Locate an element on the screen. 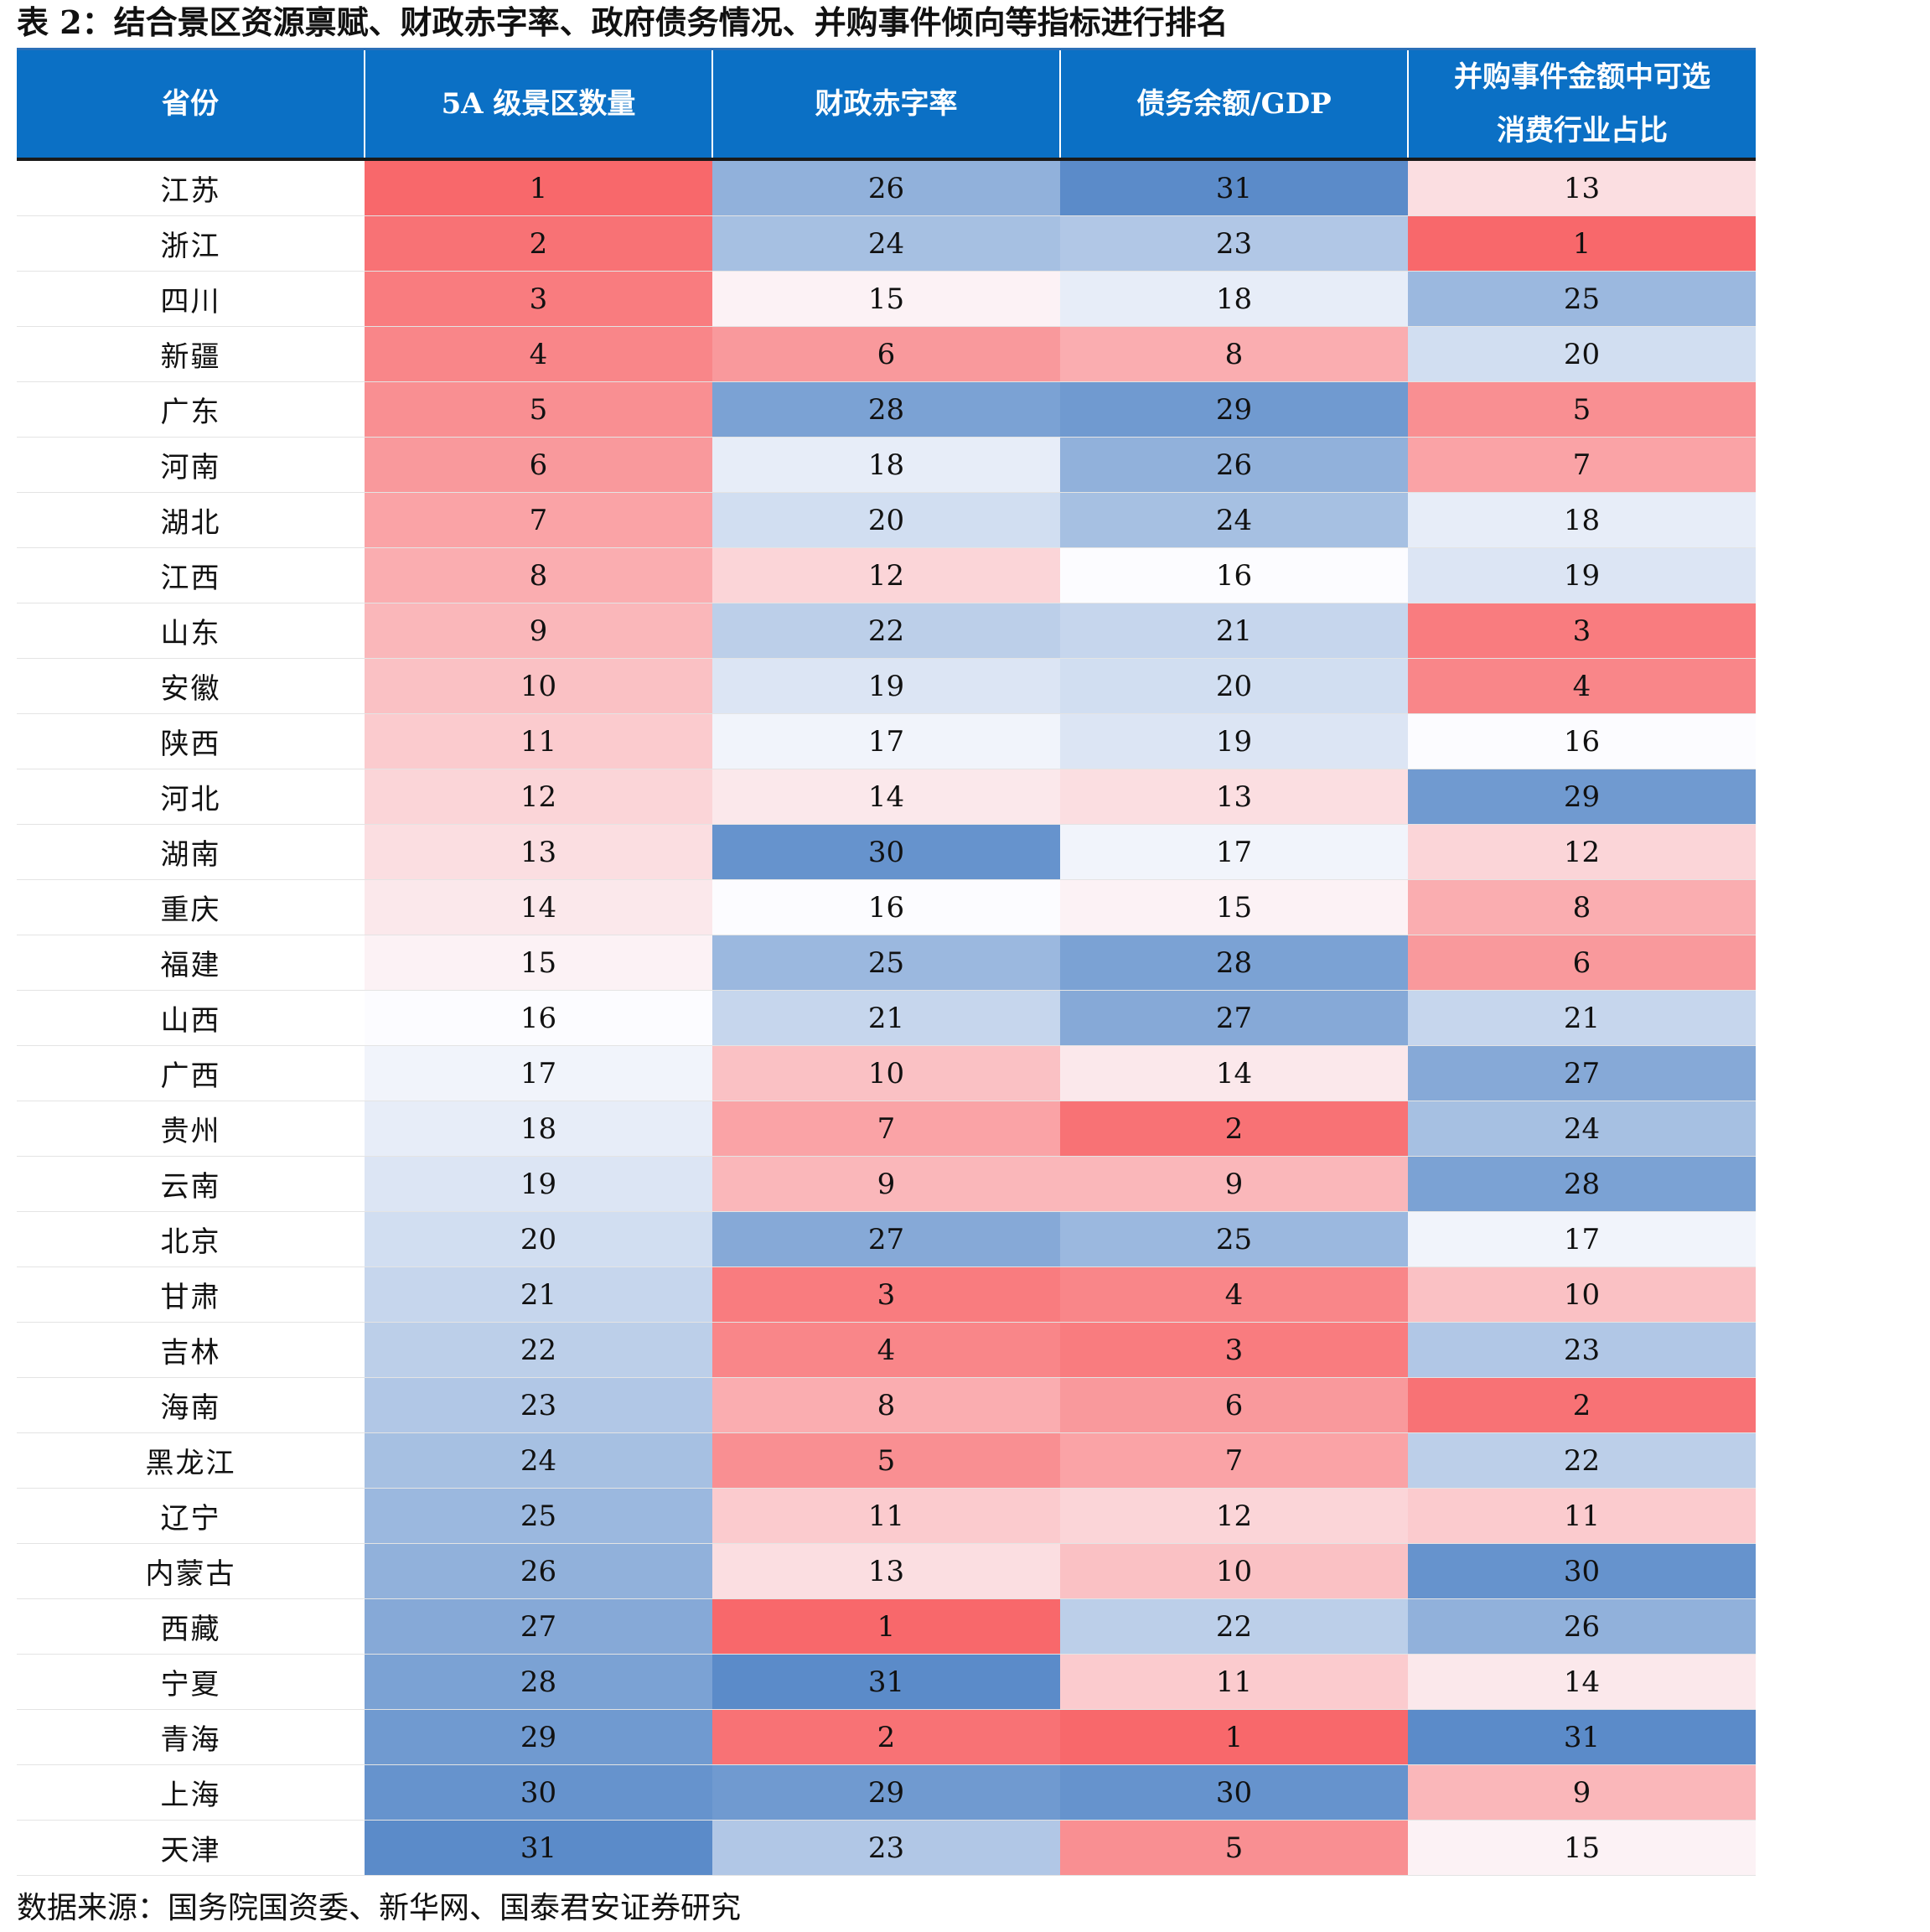  5a-scenic-rank-cell: 23 is located at coordinates (538, 1405).